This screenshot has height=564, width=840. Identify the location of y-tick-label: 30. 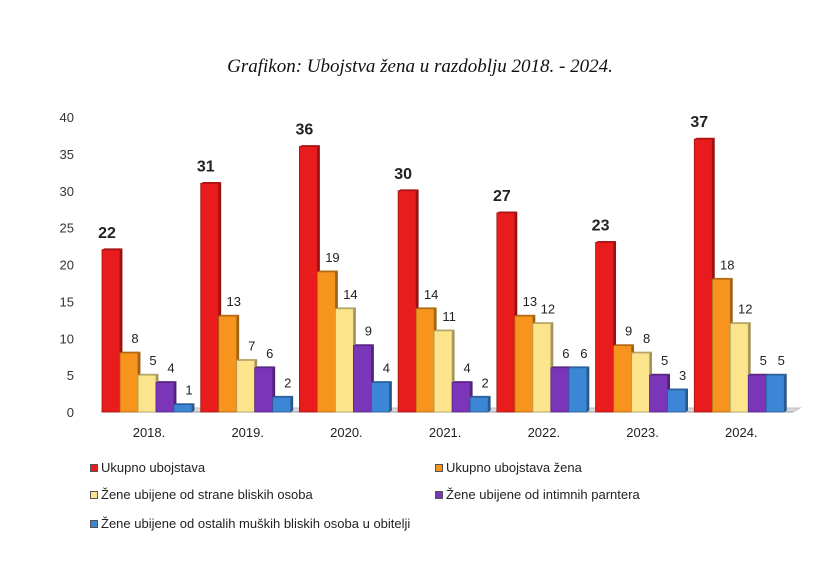
(67, 191).